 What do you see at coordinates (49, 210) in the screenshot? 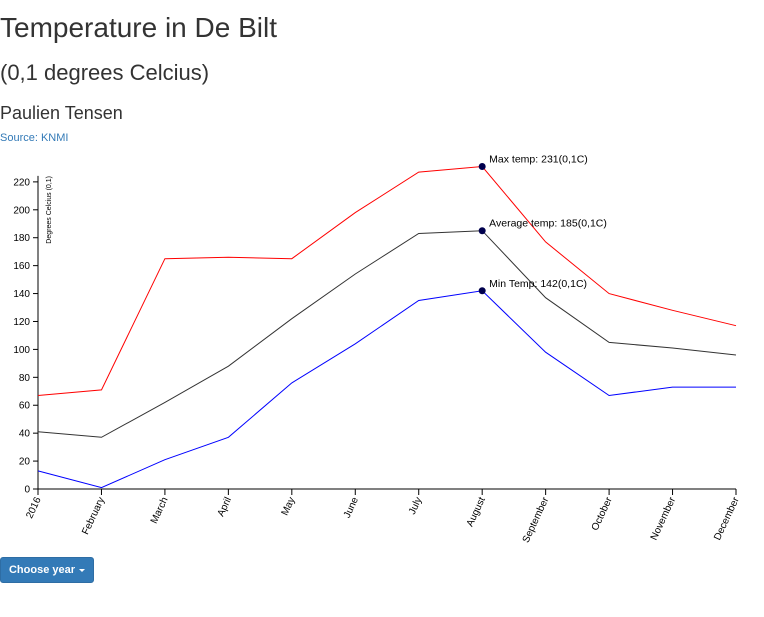
I see `y-axis-label: Degrees Celcius (0,1)` at bounding box center [49, 210].